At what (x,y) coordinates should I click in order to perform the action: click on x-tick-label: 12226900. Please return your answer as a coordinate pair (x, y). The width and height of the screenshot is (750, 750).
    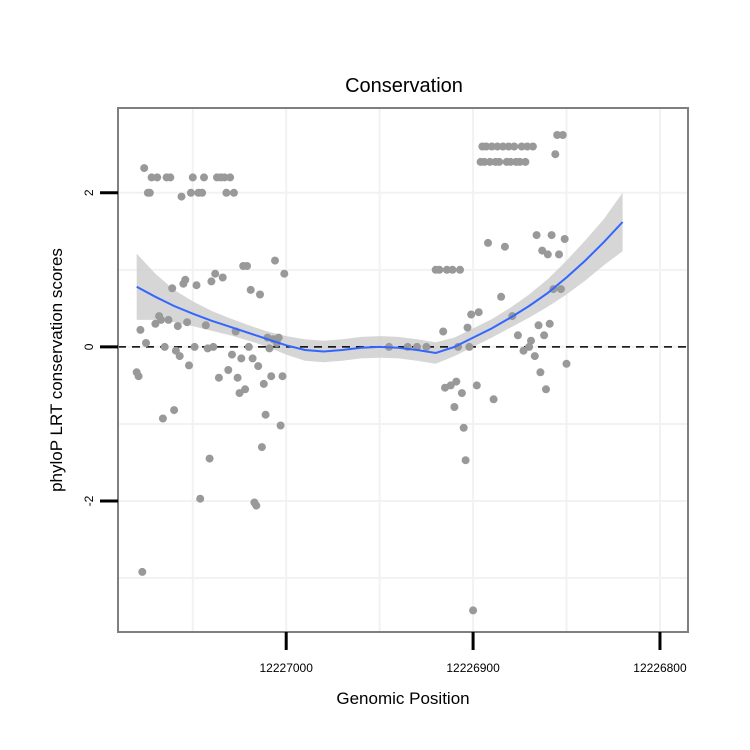
    Looking at the image, I should click on (473, 668).